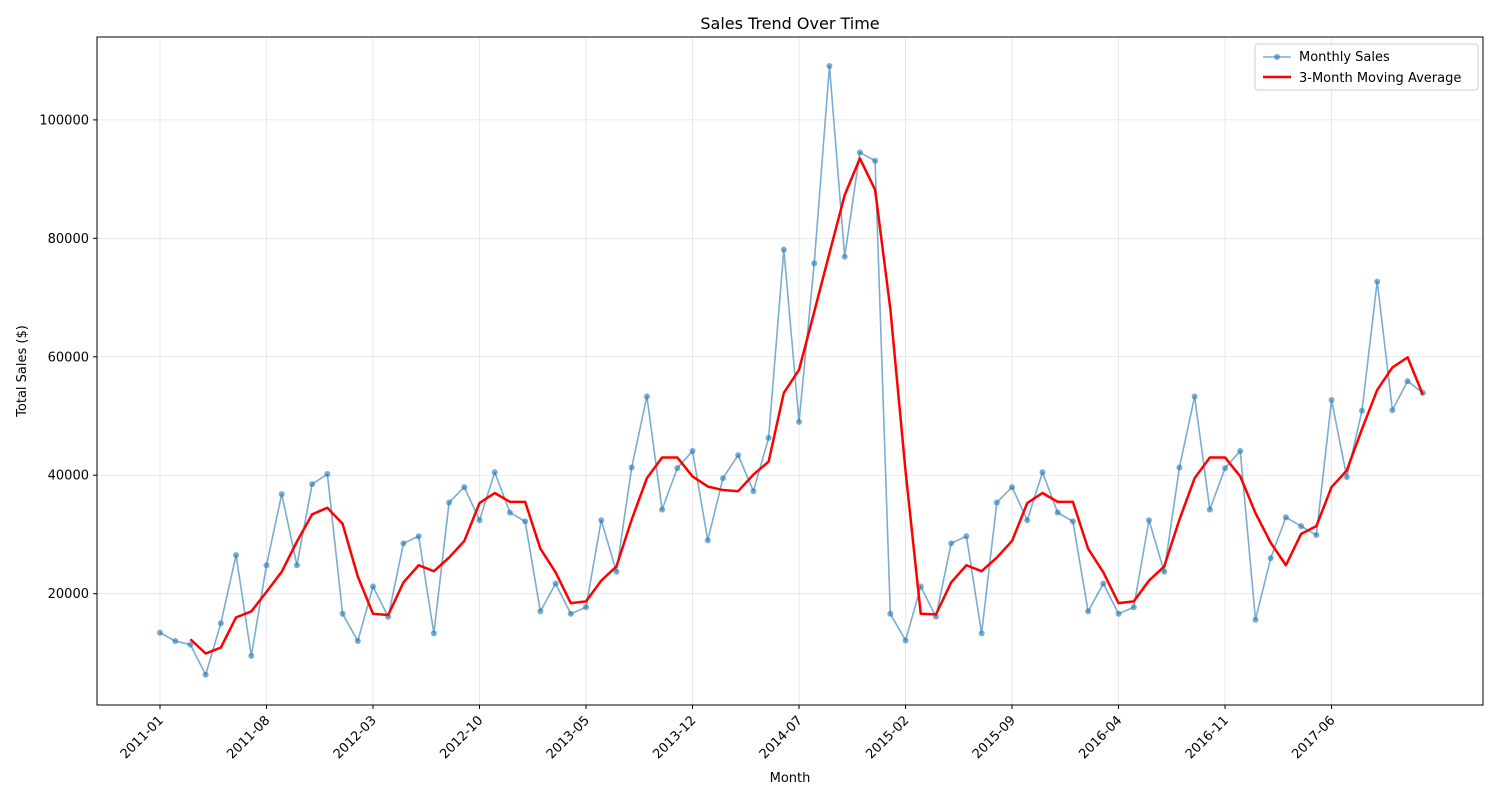 The width and height of the screenshot is (1500, 800). Describe the element at coordinates (1277, 57) in the screenshot. I see `legend-sales-marker` at that location.